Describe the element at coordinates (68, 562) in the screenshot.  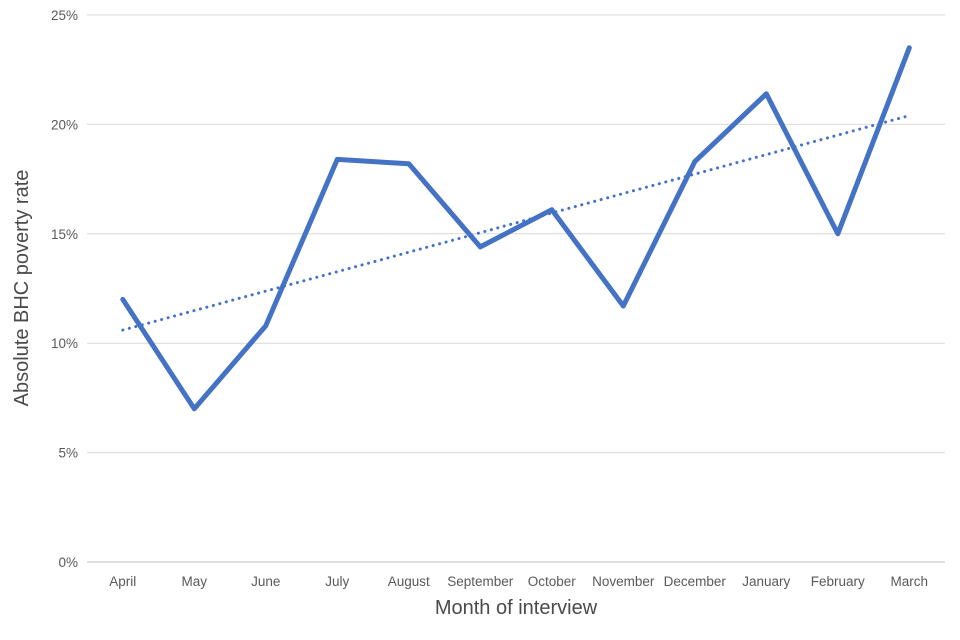
I see `y-tick-label: 0%` at that location.